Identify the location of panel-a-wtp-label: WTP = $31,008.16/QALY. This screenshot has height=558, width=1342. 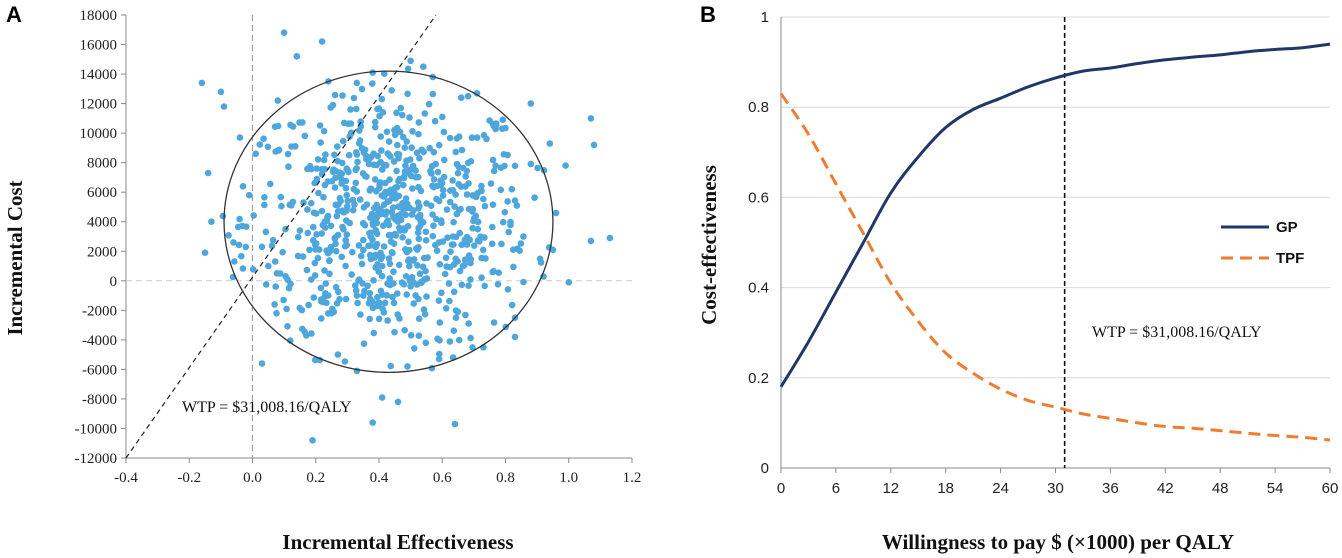
(267, 407).